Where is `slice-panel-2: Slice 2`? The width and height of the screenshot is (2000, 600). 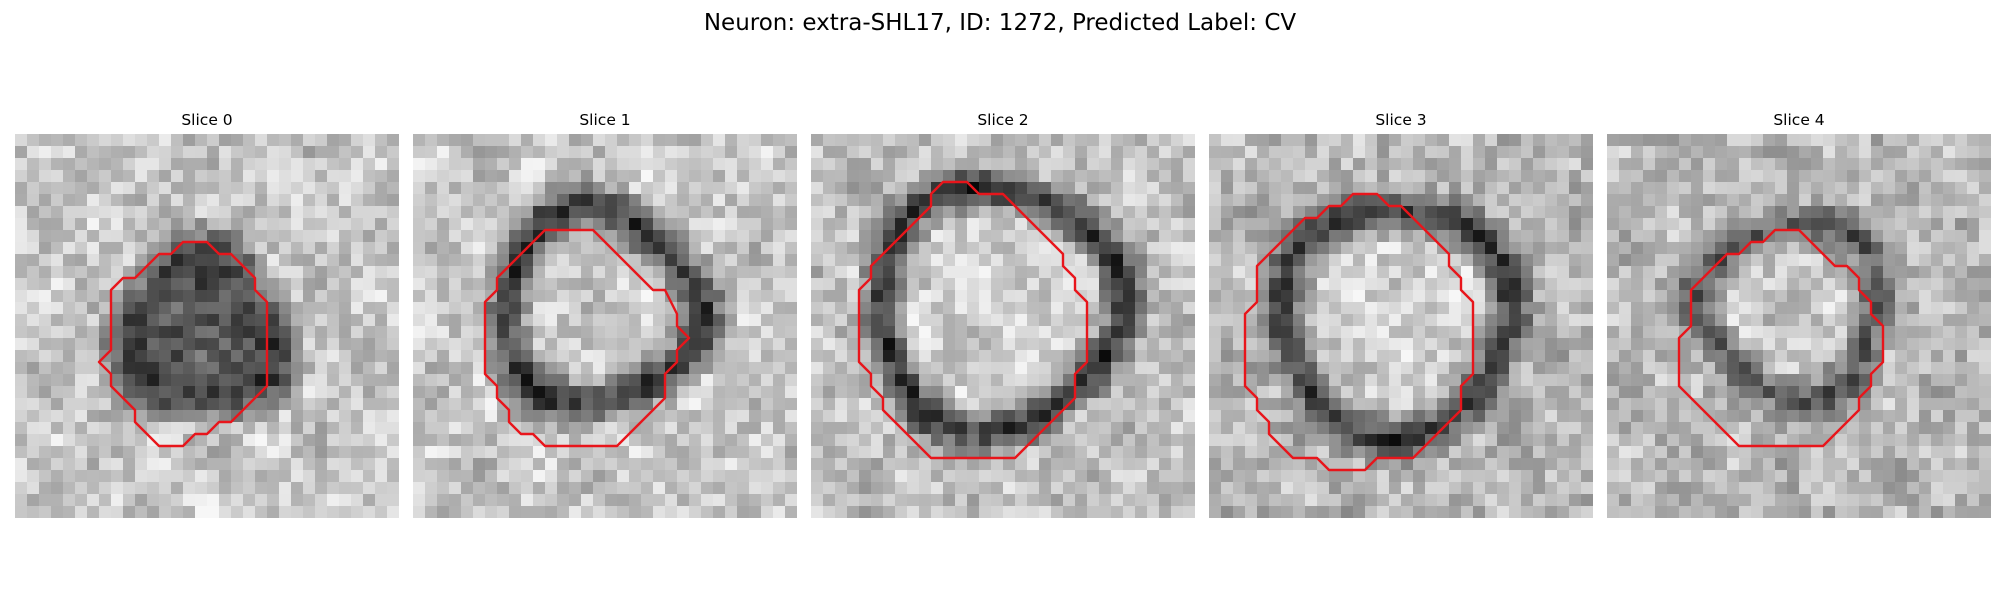 slice-panel-2: Slice 2 is located at coordinates (1003, 120).